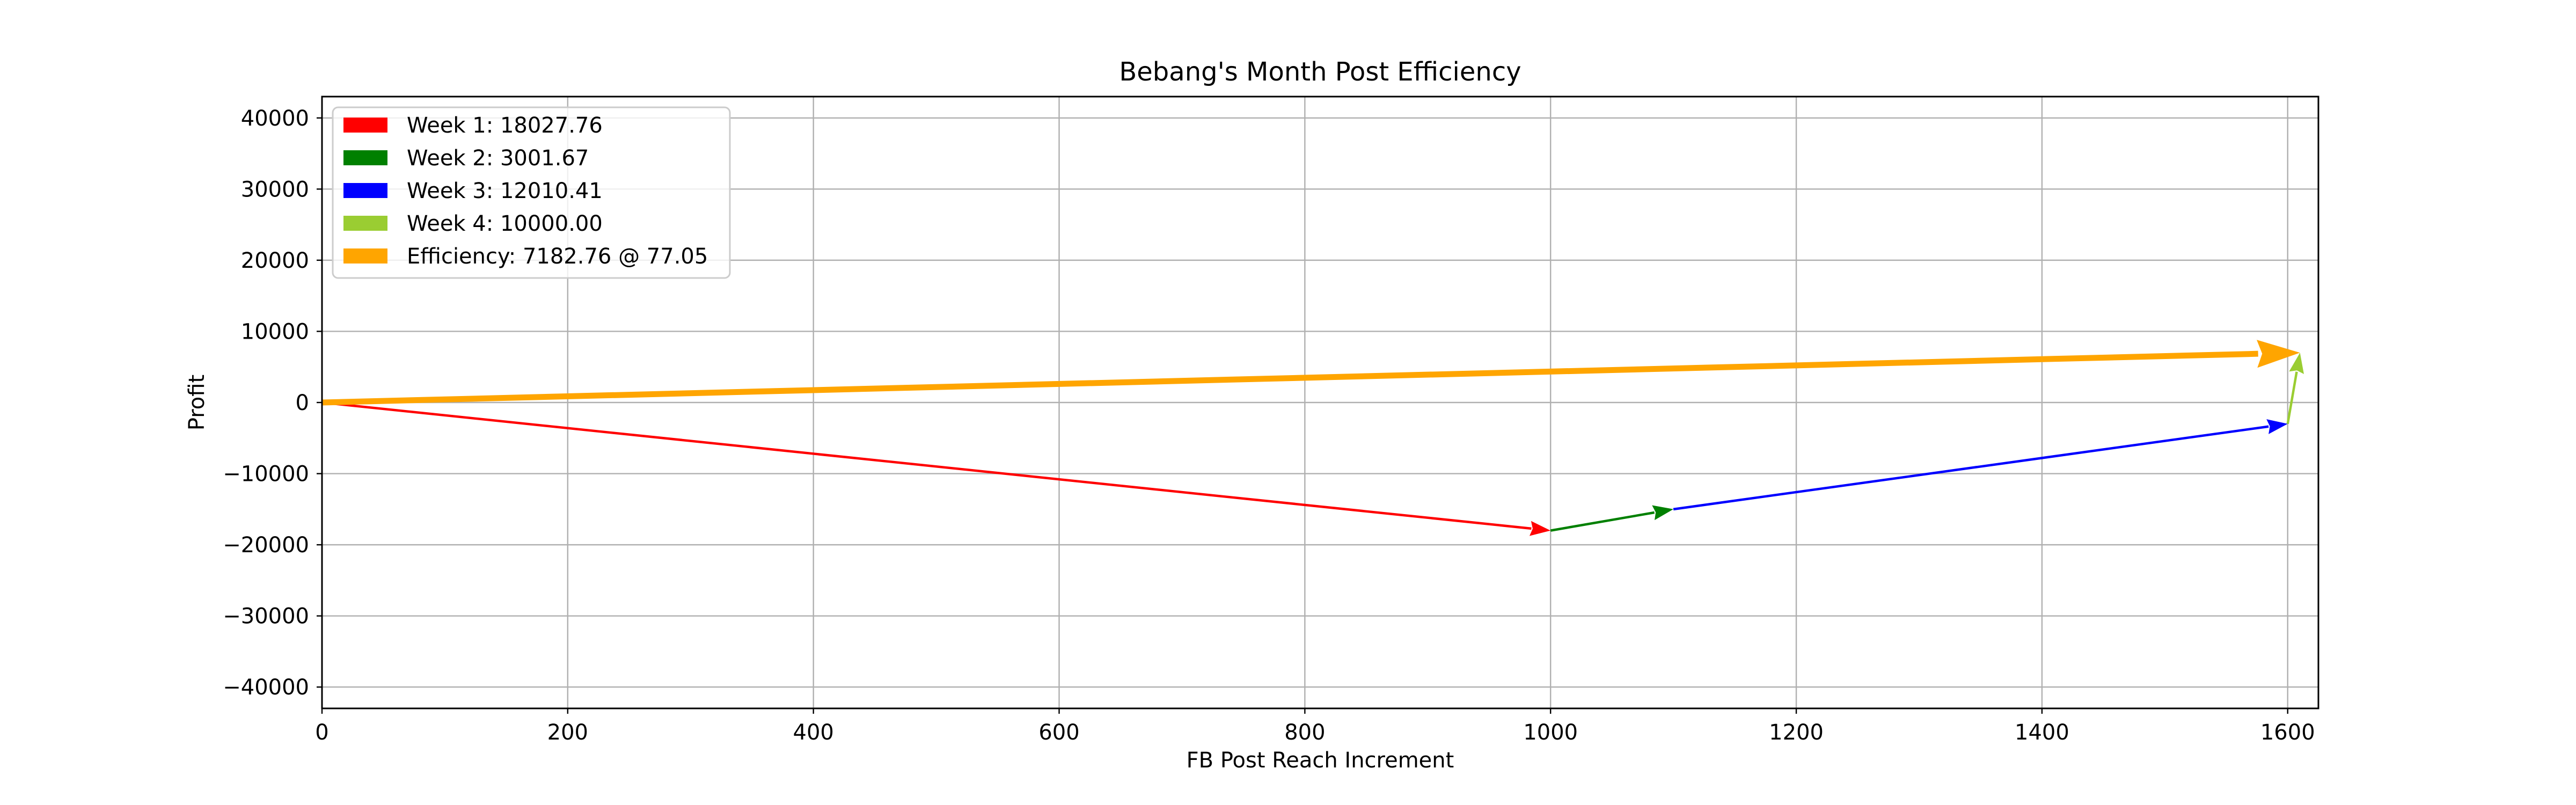 This screenshot has width=2576, height=805. What do you see at coordinates (813, 732) in the screenshot?
I see `x-tick-label: 400` at bounding box center [813, 732].